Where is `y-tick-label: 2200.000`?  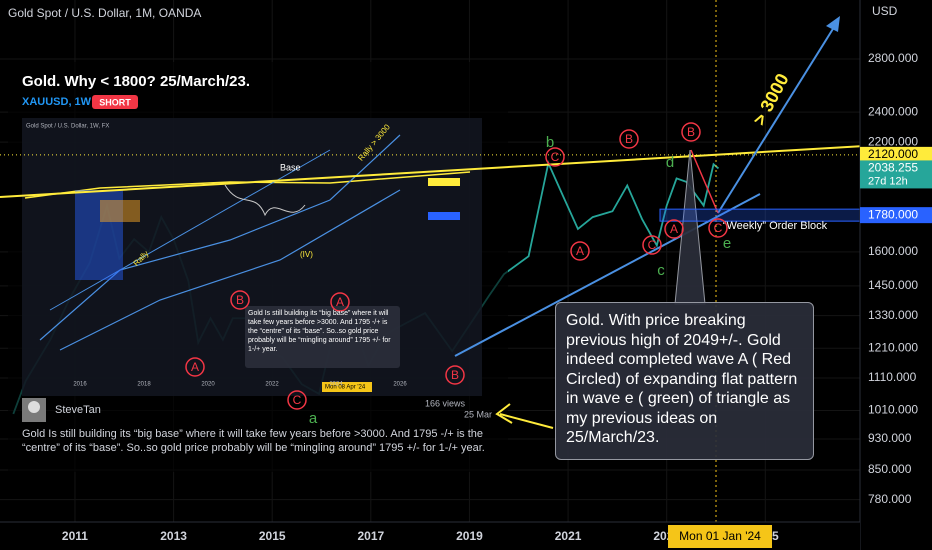
y-tick-label: 2200.000 is located at coordinates (893, 141).